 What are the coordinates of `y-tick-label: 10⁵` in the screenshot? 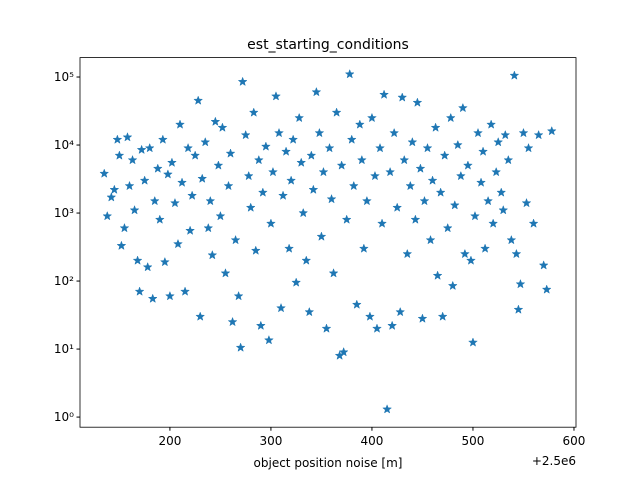 It's located at (64, 77).